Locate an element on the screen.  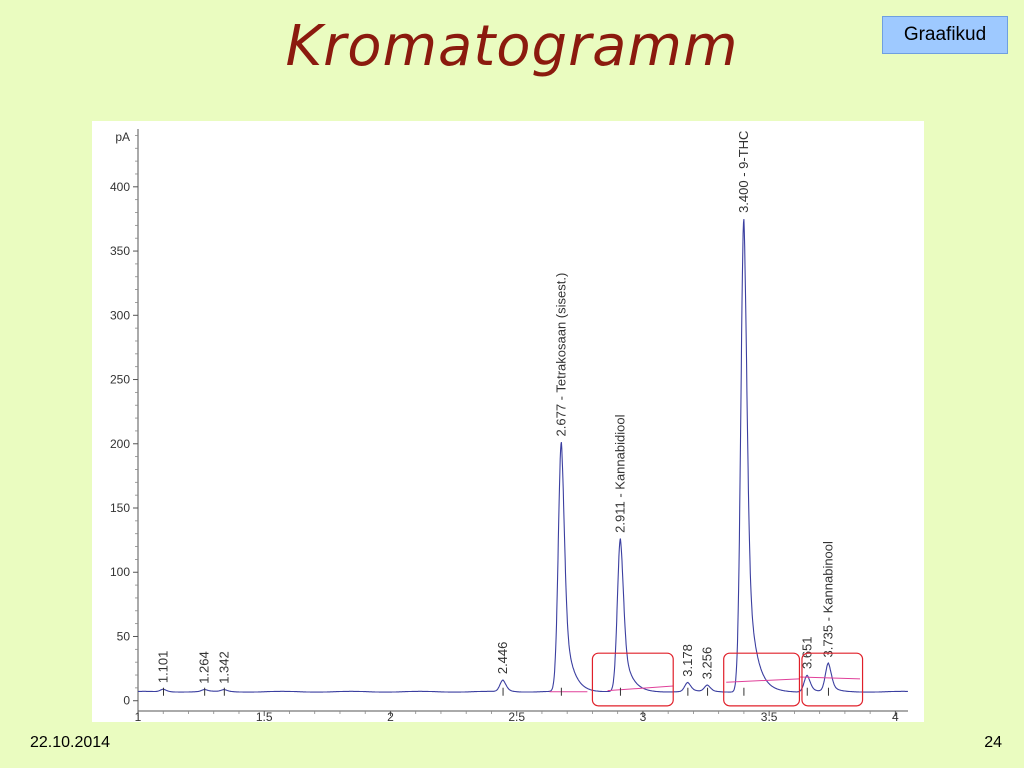
y-tick-label: 100 is located at coordinates (120, 572).